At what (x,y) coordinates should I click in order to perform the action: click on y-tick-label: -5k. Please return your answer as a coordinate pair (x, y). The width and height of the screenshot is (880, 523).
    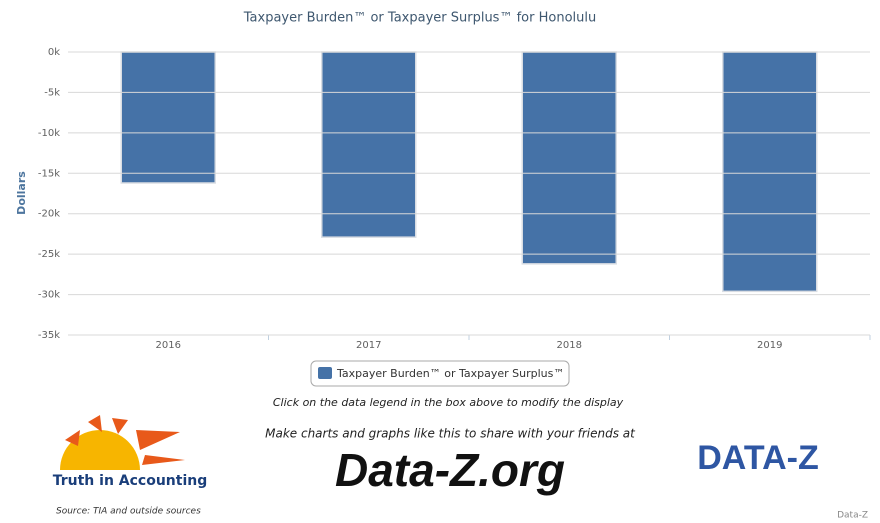
    Looking at the image, I should click on (52, 92).